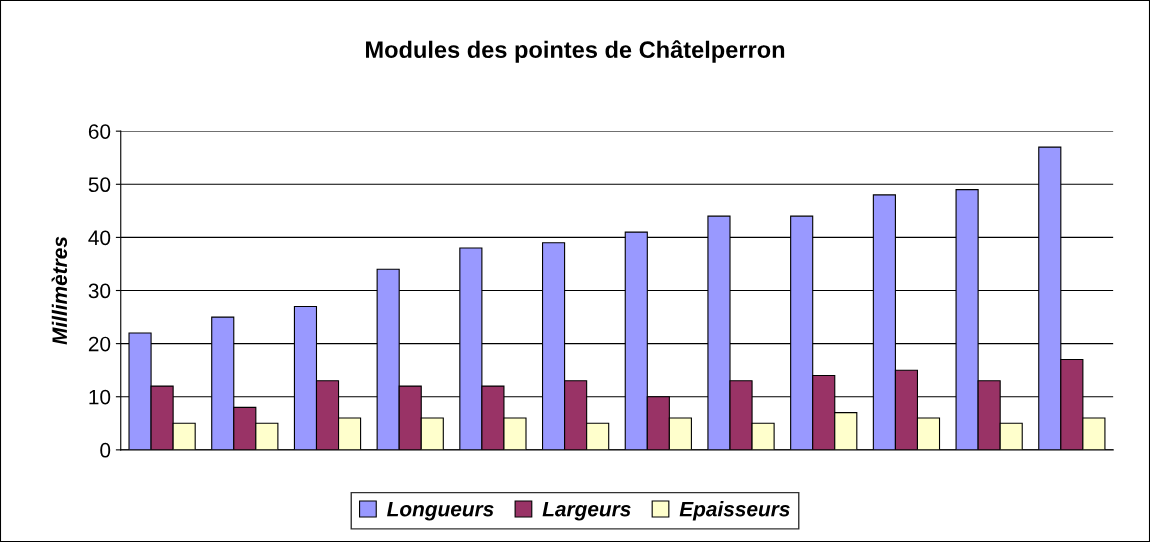 Image resolution: width=1150 pixels, height=542 pixels. Describe the element at coordinates (99, 131) in the screenshot. I see `y-tick-label: 60` at that location.